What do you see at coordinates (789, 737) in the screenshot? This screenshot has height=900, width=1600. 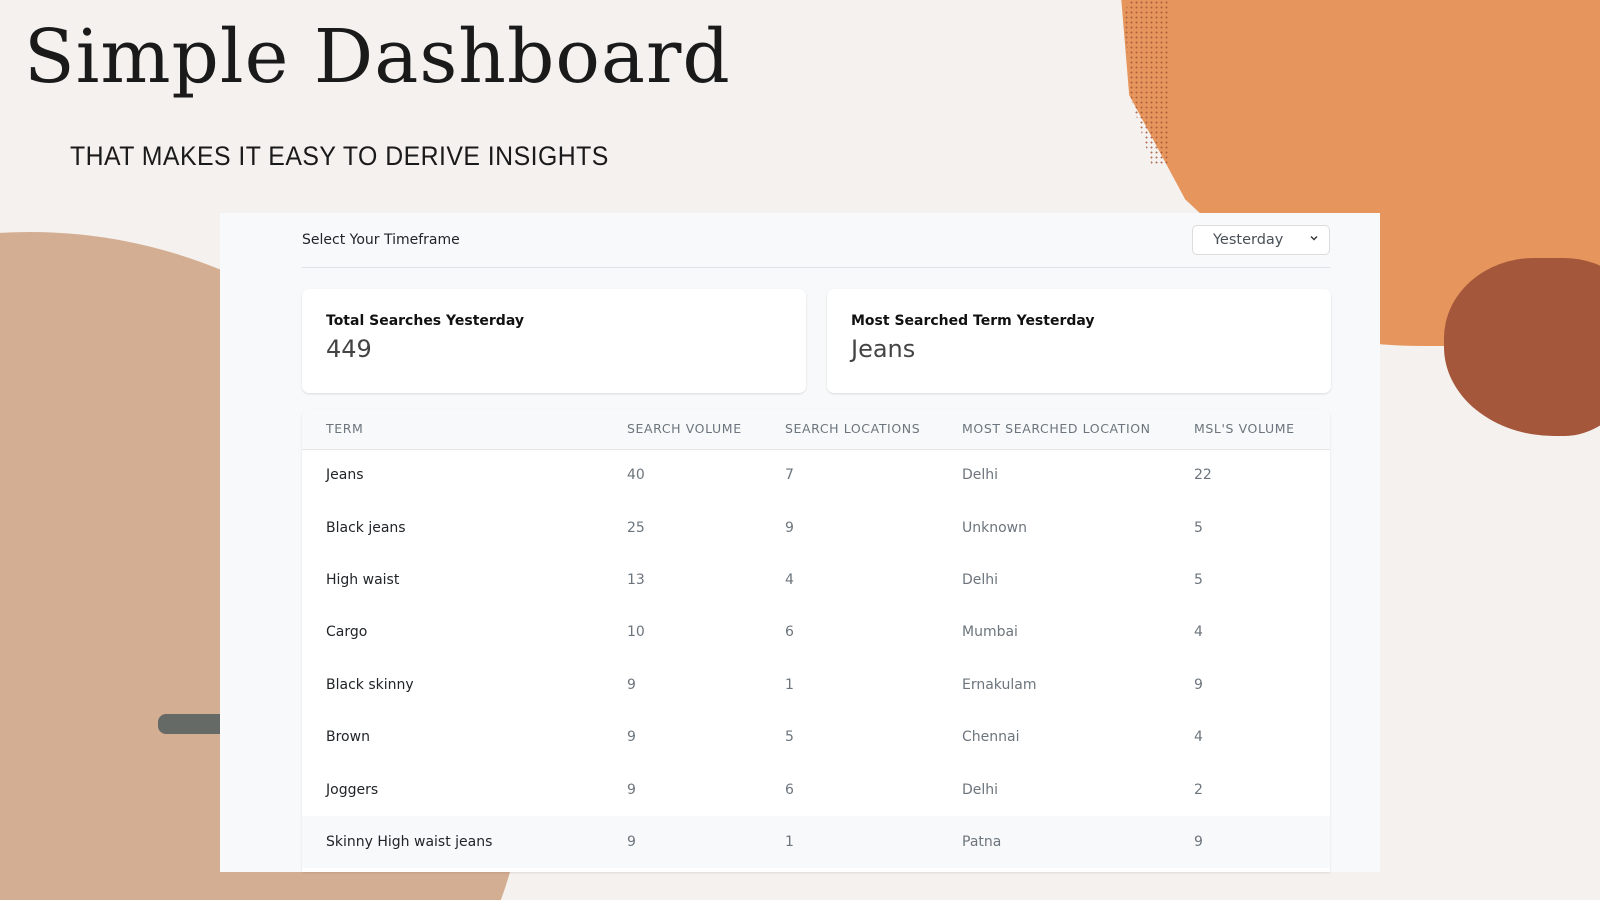 I see `cell-search-locations: 5` at bounding box center [789, 737].